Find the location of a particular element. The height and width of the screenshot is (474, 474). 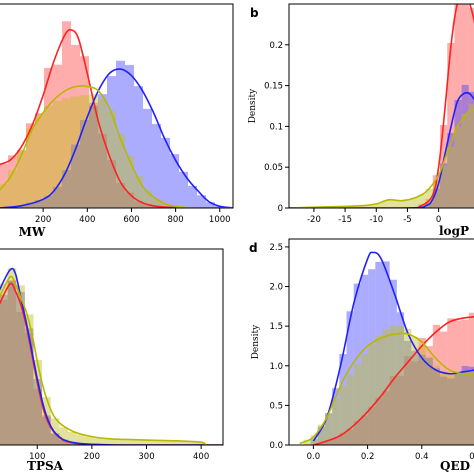

y-tick-label: 0.5 is located at coordinates (276, 406).